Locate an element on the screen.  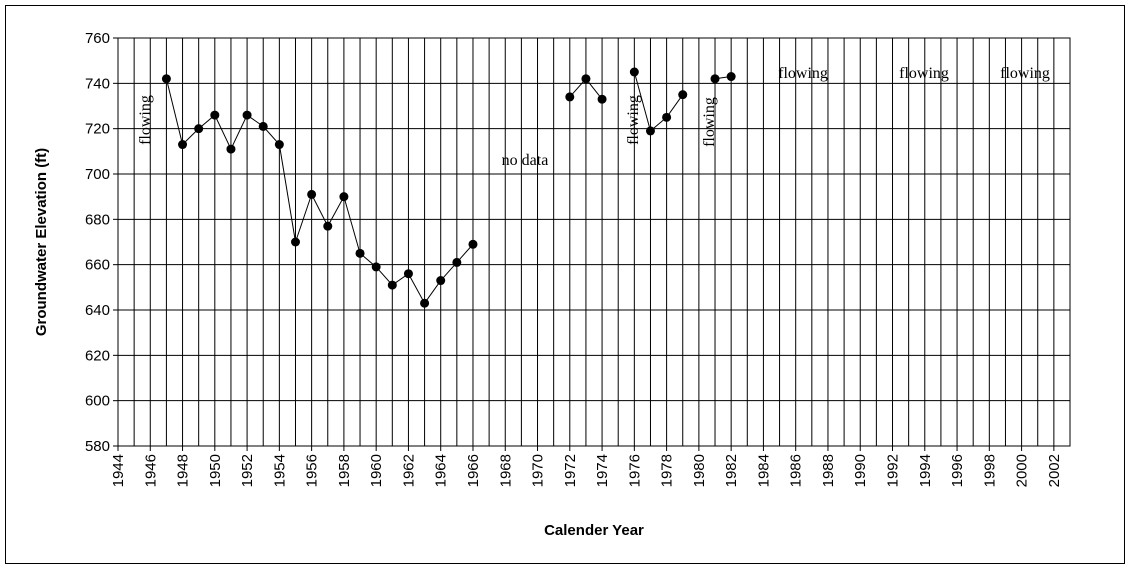
y-tick-label: 700 is located at coordinates (97, 174).